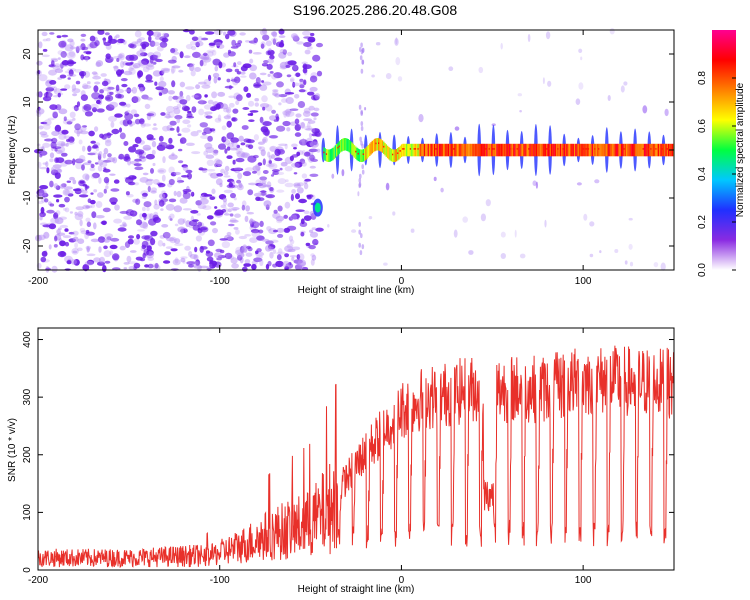 The height and width of the screenshot is (600, 750). I want to click on colorbar-tick-label: 0.6, so click(702, 126).